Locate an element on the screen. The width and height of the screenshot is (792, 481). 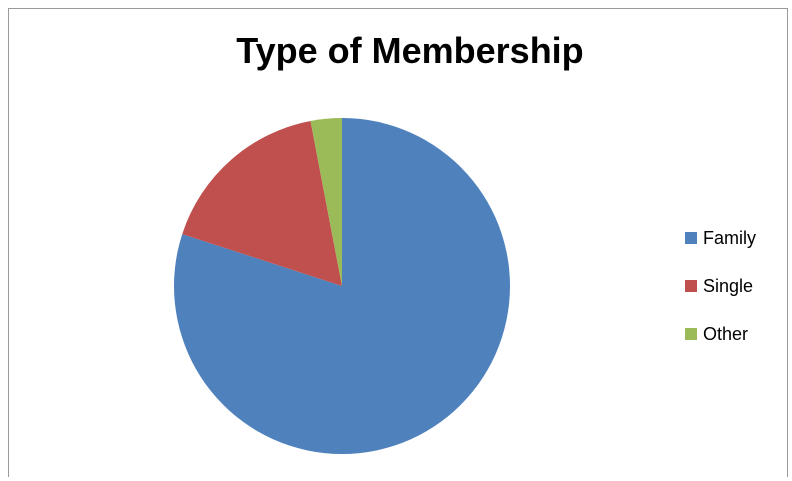
legend-item-other: Other is located at coordinates (720, 334).